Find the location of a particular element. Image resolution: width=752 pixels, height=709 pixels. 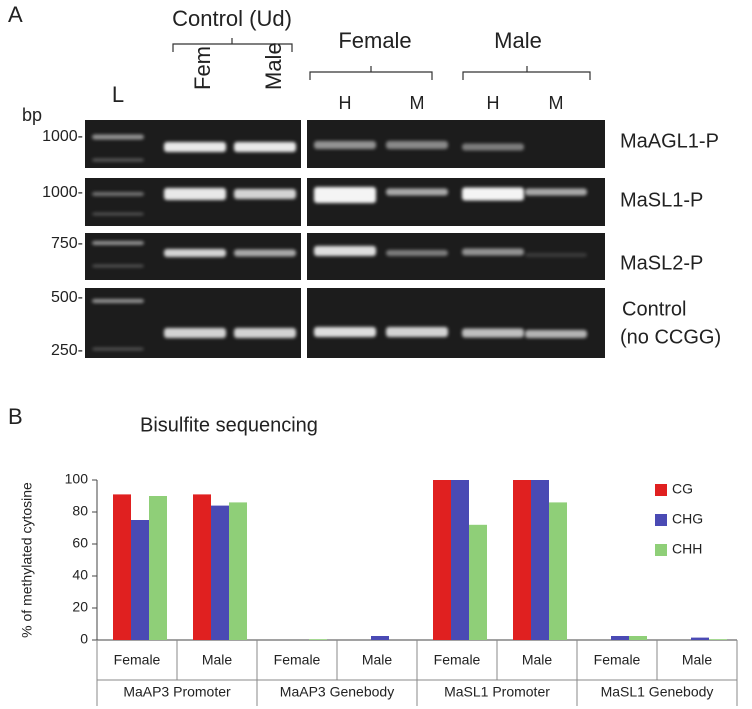

group-label: MaAP3 Genebody is located at coordinates (337, 692).